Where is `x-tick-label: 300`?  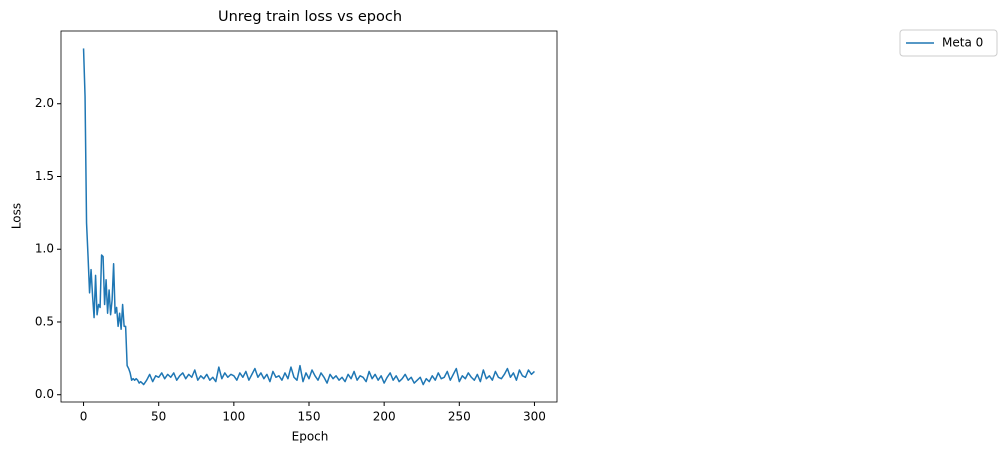 x-tick-label: 300 is located at coordinates (534, 417).